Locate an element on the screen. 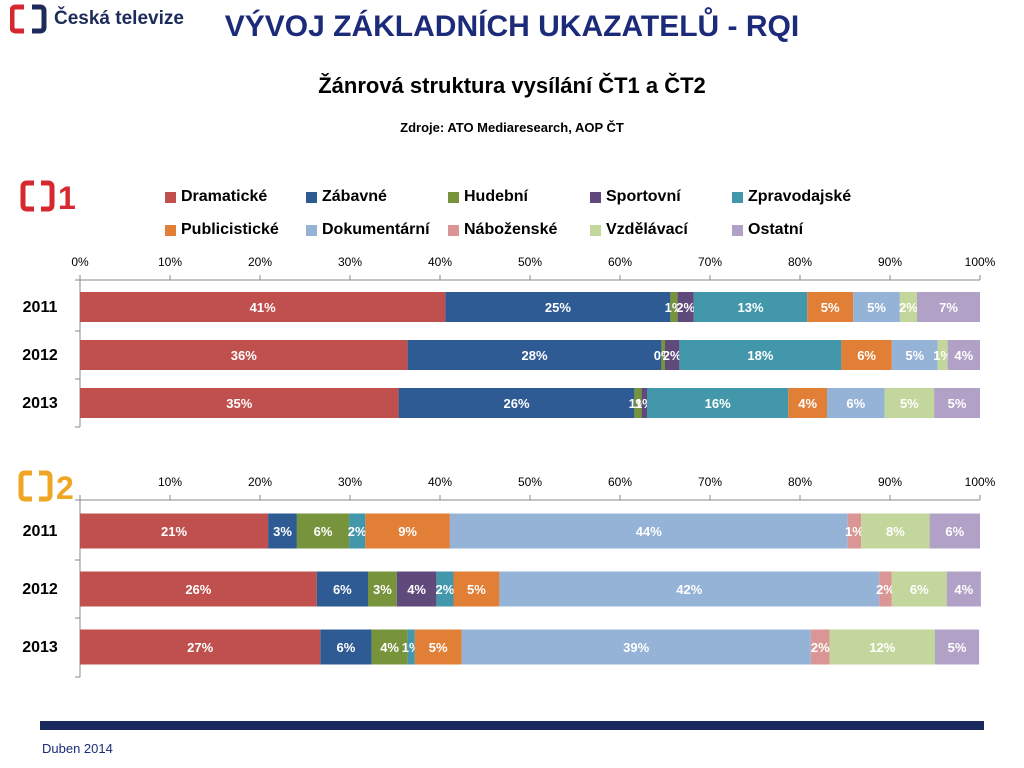 The height and width of the screenshot is (768, 1024). data-label: 12% is located at coordinates (882, 647).